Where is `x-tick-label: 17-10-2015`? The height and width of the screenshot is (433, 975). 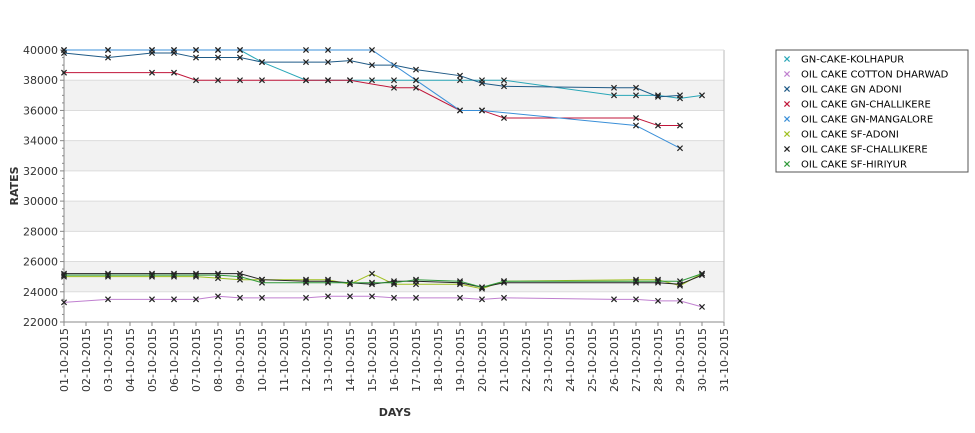 x-tick-label: 17-10-2015 is located at coordinates (416, 360).